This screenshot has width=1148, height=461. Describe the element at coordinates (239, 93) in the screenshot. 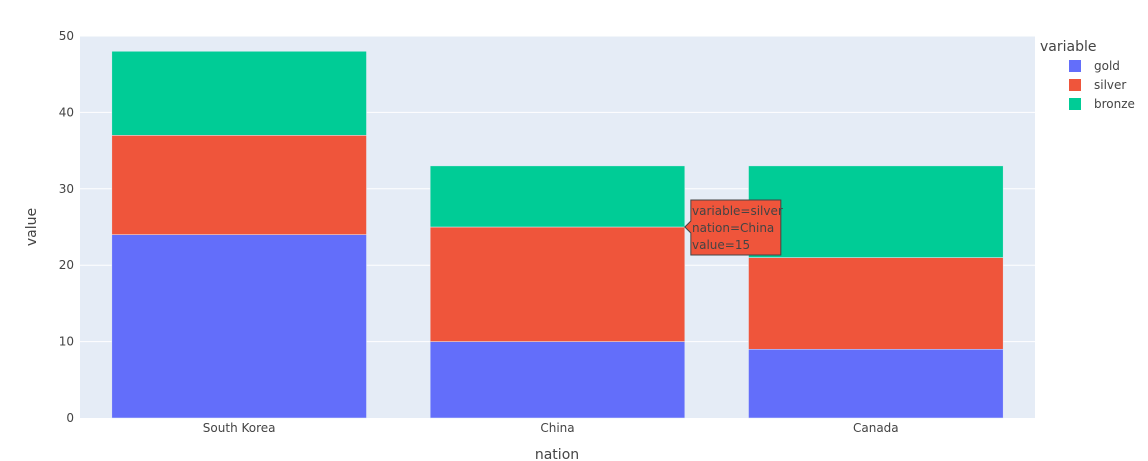

I see `bar-bronze-south-korea` at that location.